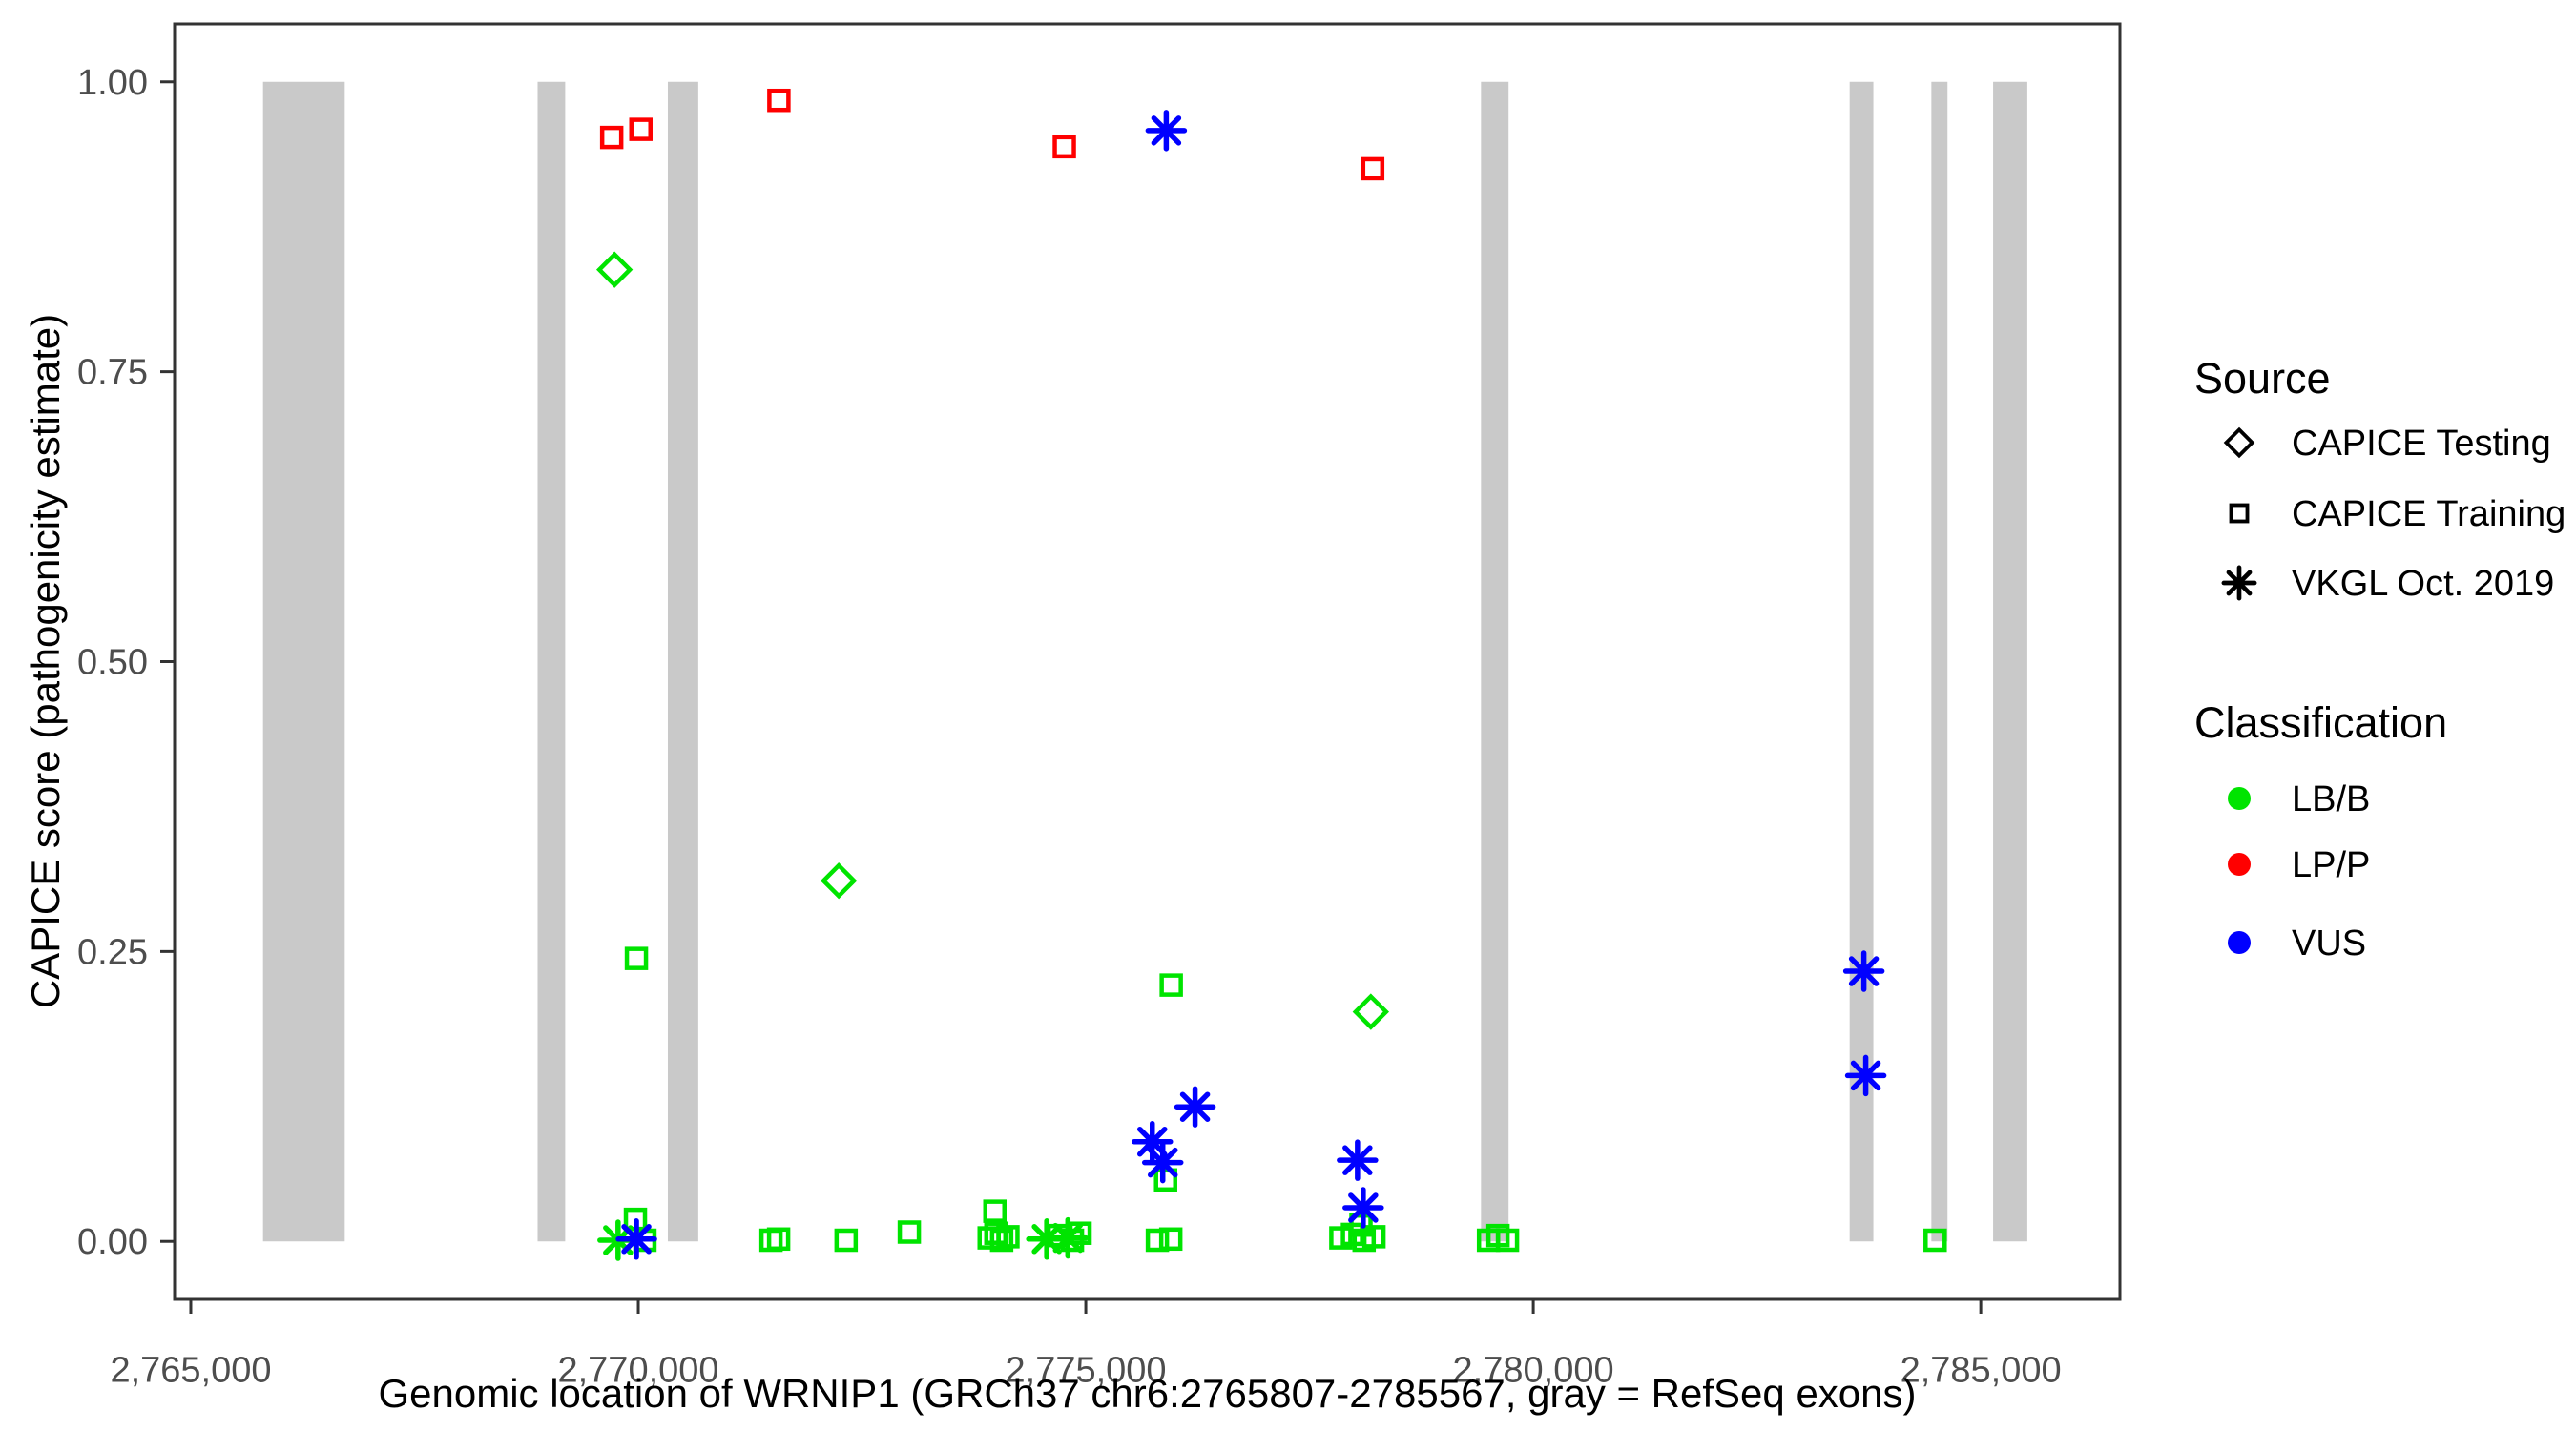 Image resolution: width=2576 pixels, height=1431 pixels. What do you see at coordinates (112, 83) in the screenshot?
I see `y-tick-label: 1.00` at bounding box center [112, 83].